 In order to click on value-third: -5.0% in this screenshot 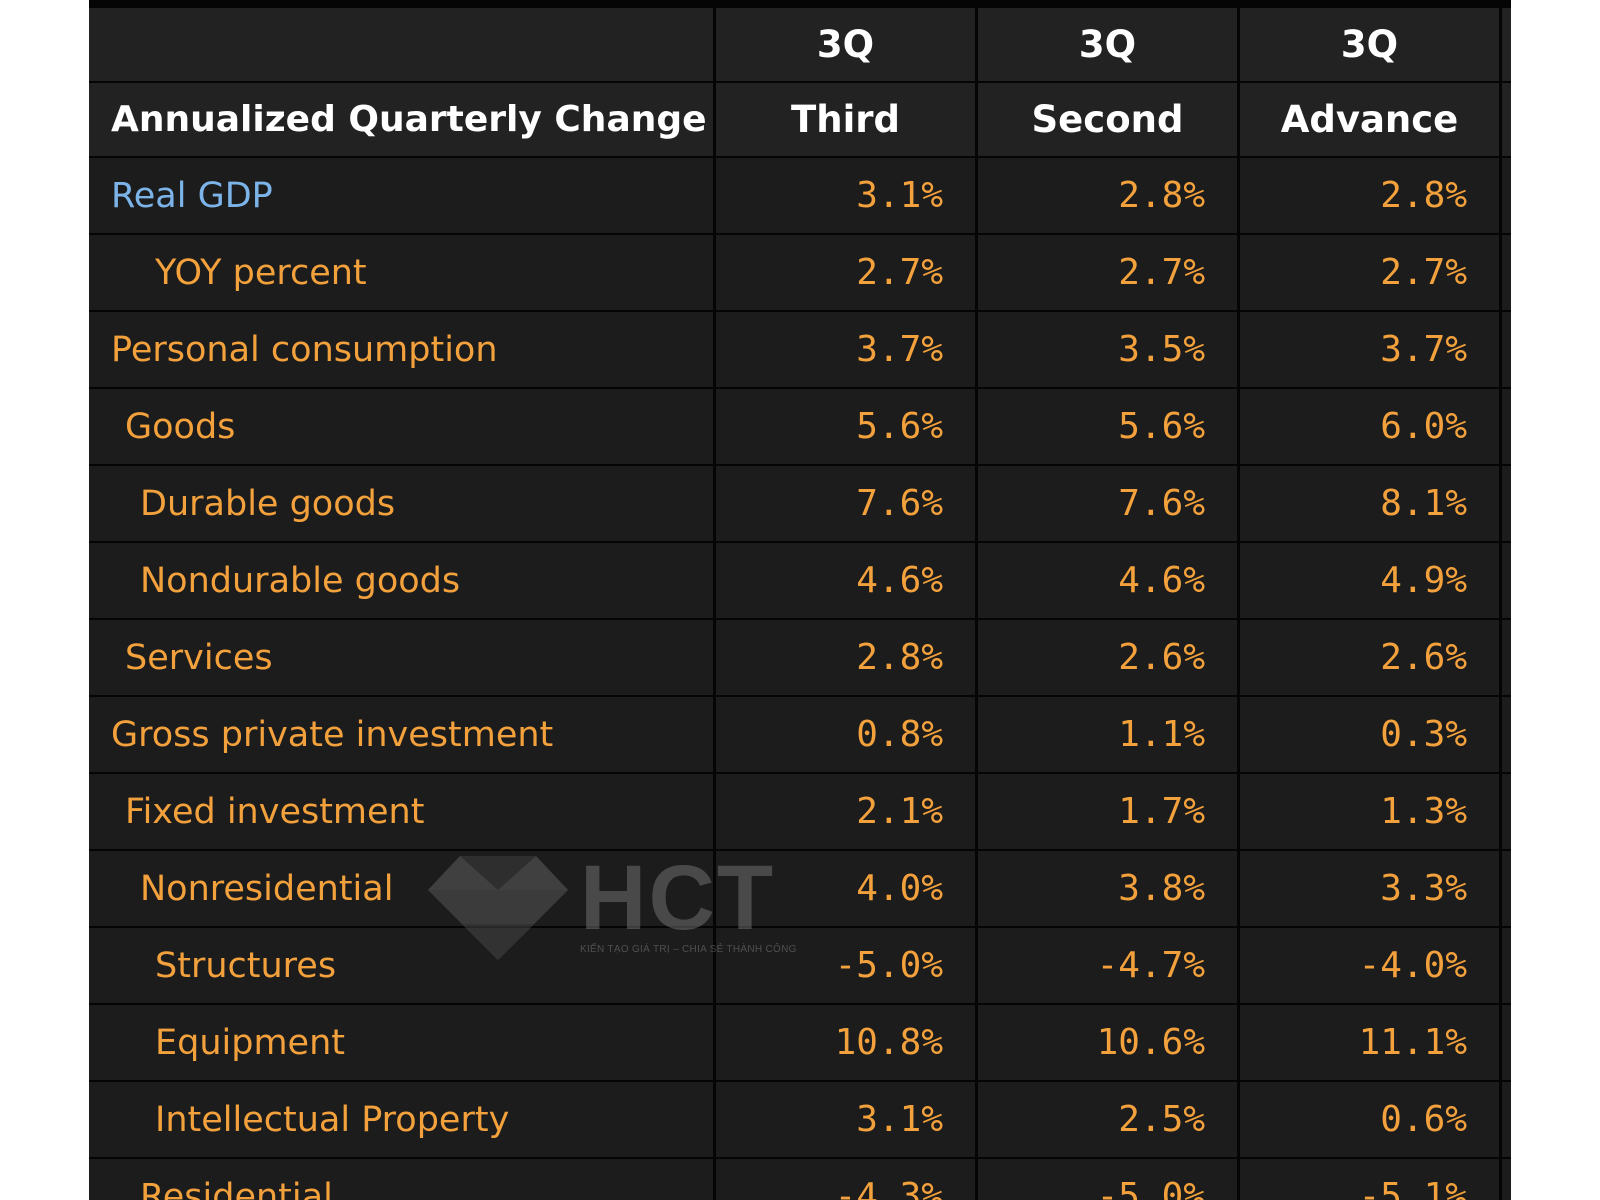, I will do `click(847, 965)`.